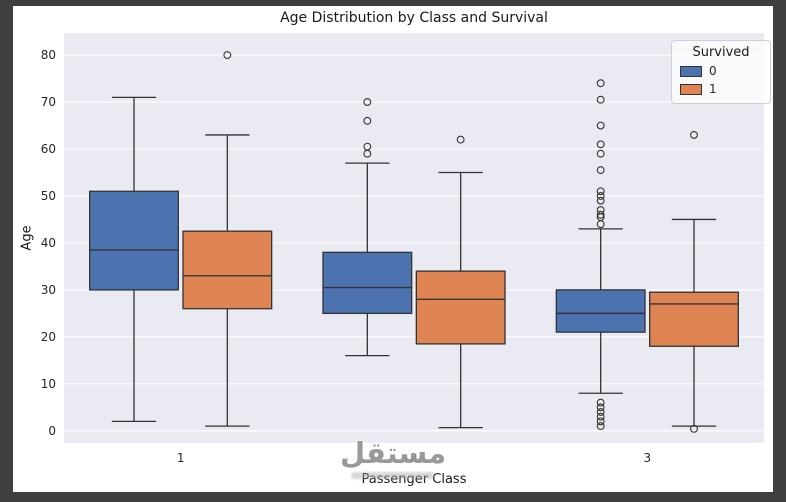  I want to click on y-tick-label: 20, so click(48, 337).